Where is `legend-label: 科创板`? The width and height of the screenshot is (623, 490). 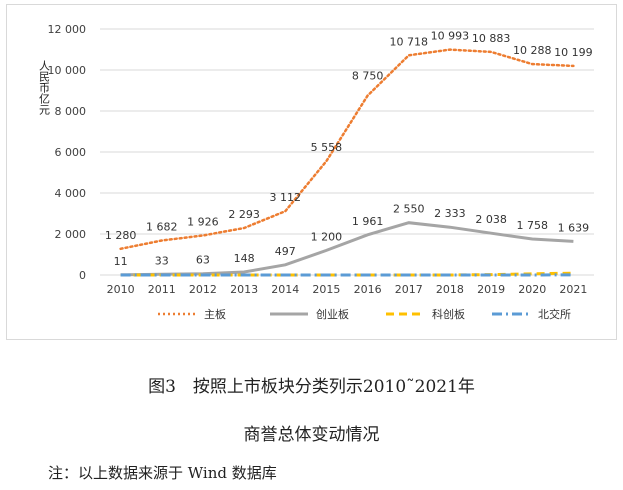 legend-label: 科创板 is located at coordinates (448, 314).